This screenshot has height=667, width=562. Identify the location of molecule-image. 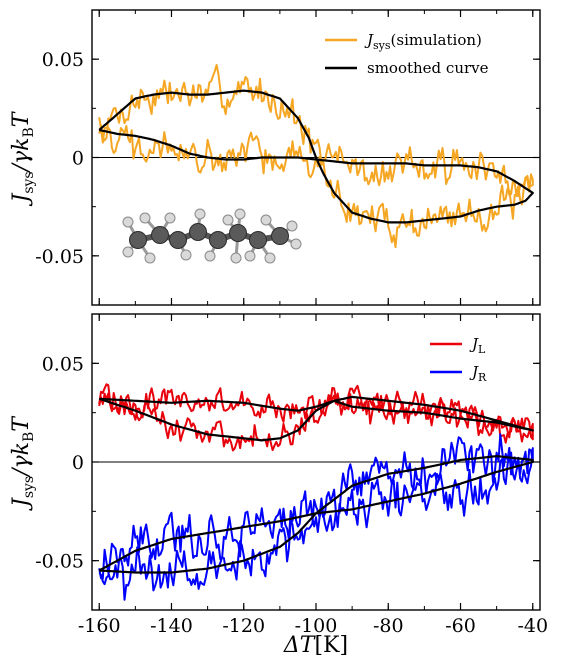
(212, 236).